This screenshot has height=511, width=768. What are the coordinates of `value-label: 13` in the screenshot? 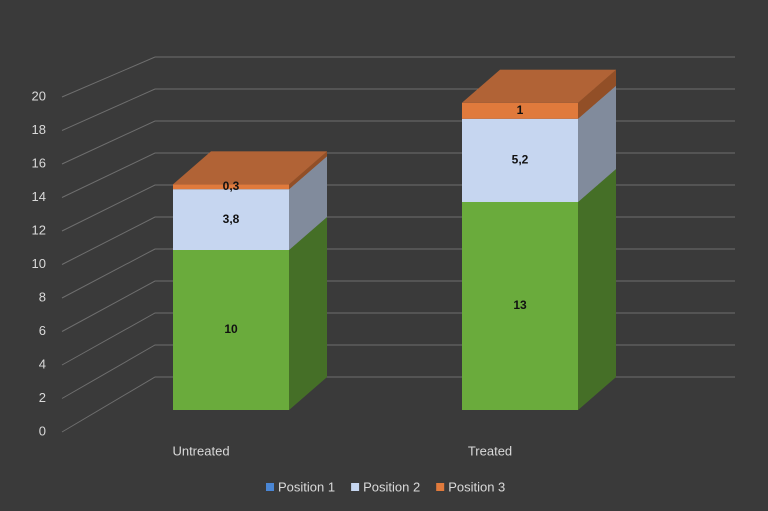 It's located at (520, 305).